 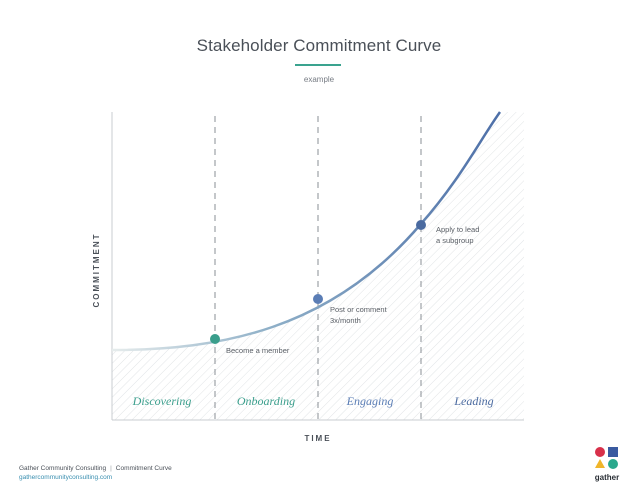 I want to click on milestone-label-member: Become a member, so click(x=258, y=350).